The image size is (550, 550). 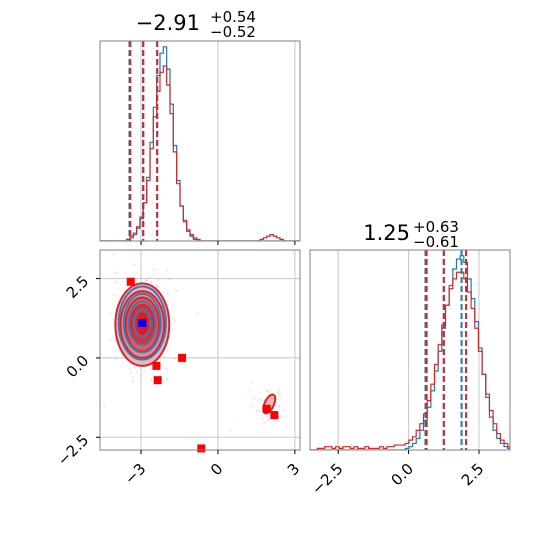 What do you see at coordinates (402, 475) in the screenshot?
I see `x-tick-label: 0.0` at bounding box center [402, 475].